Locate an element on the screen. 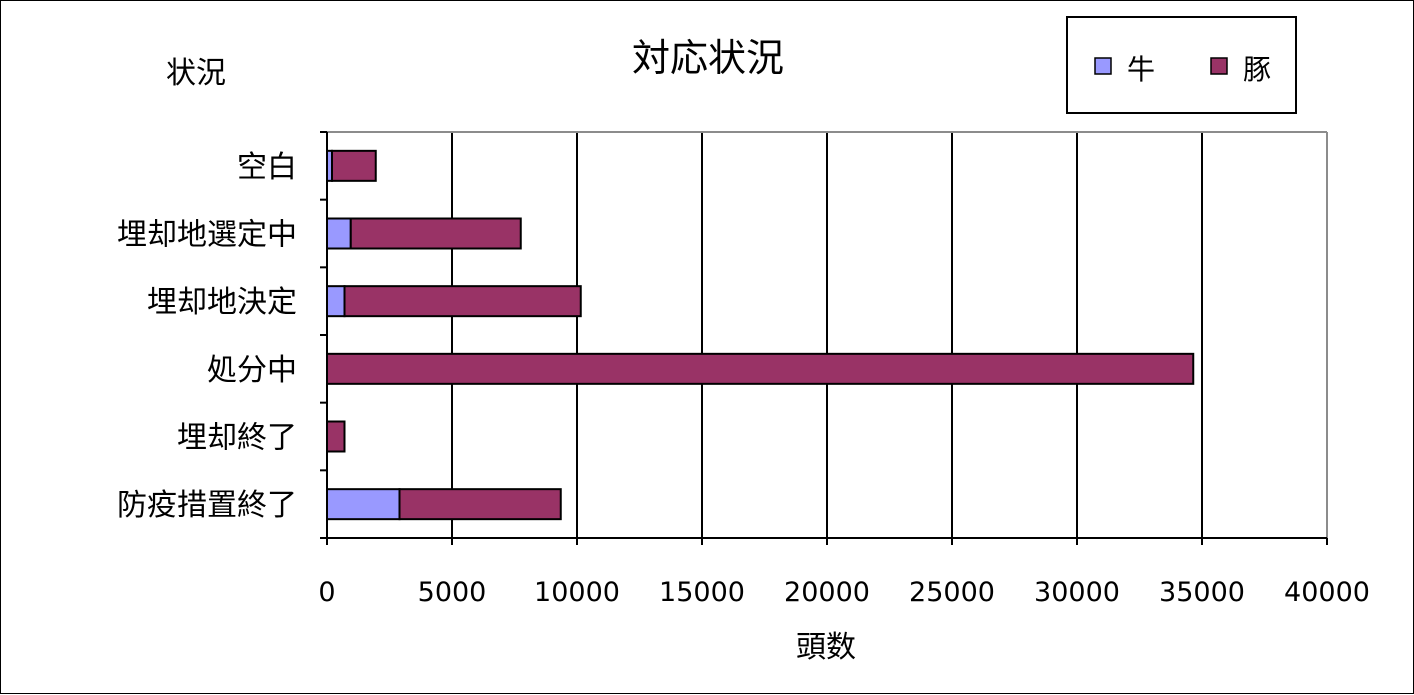  x-tick-label: 5000 is located at coordinates (452, 592).